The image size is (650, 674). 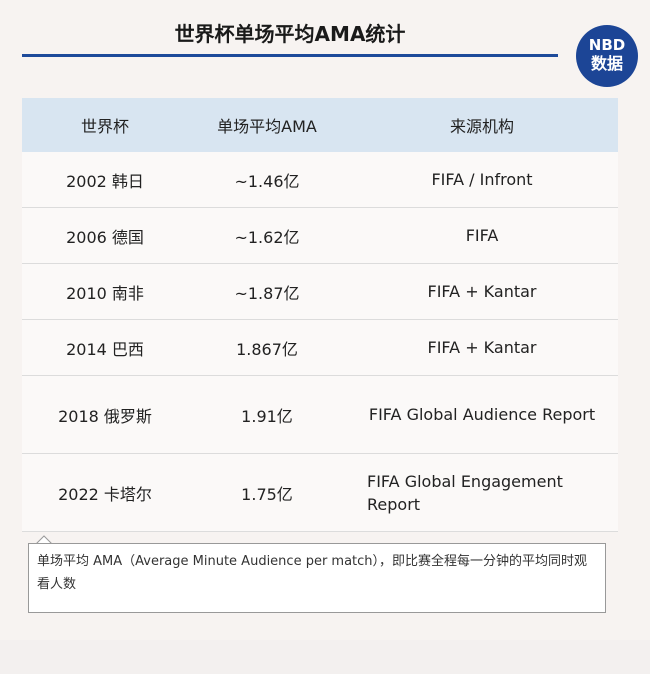 I want to click on cell-text: FIFA / Infront, so click(x=482, y=179).